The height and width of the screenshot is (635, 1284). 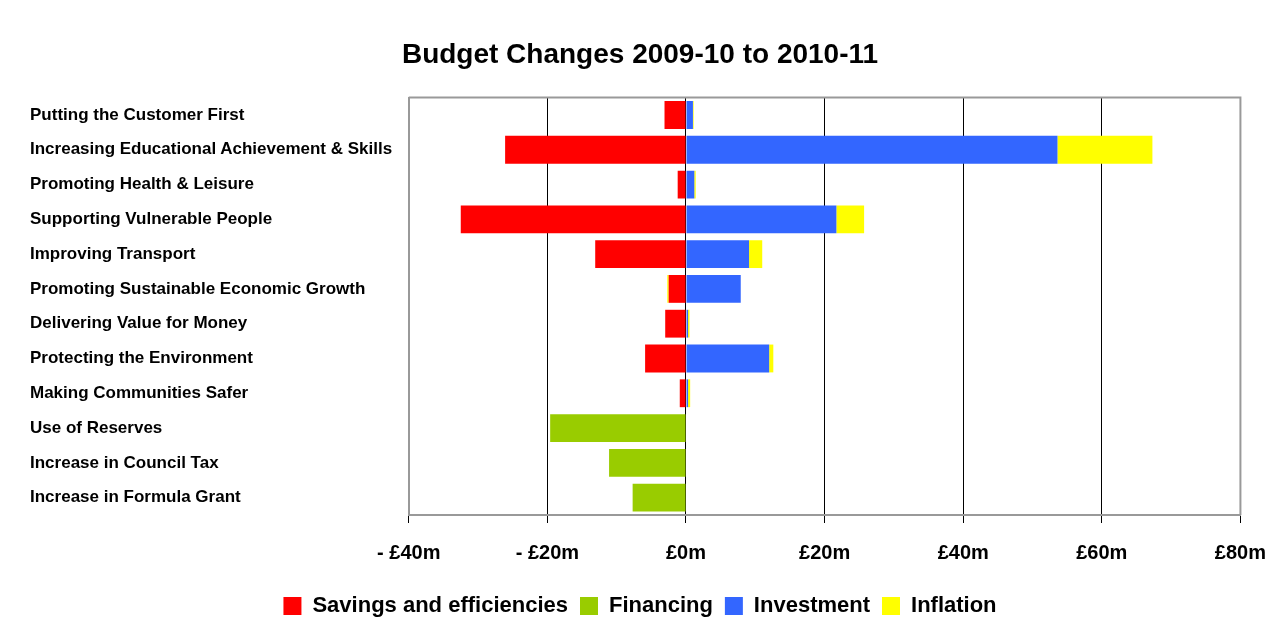 I want to click on legend-label: Inflation, so click(x=954, y=605).